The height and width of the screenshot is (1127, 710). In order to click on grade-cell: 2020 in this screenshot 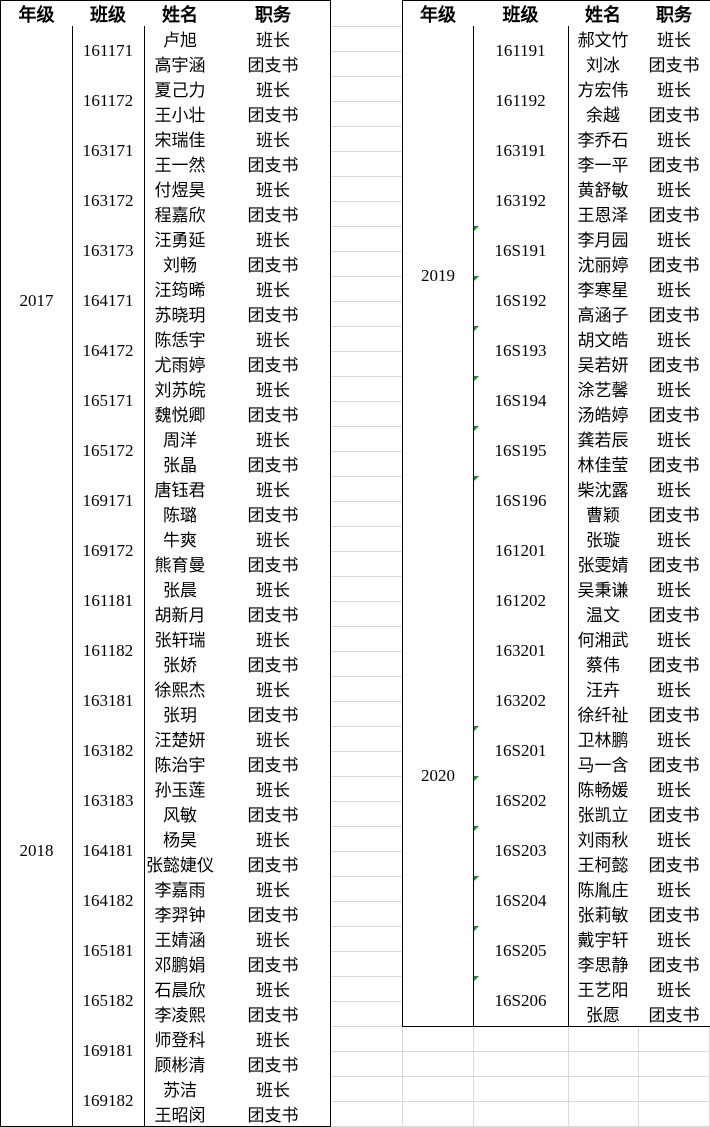, I will do `click(438, 776)`.